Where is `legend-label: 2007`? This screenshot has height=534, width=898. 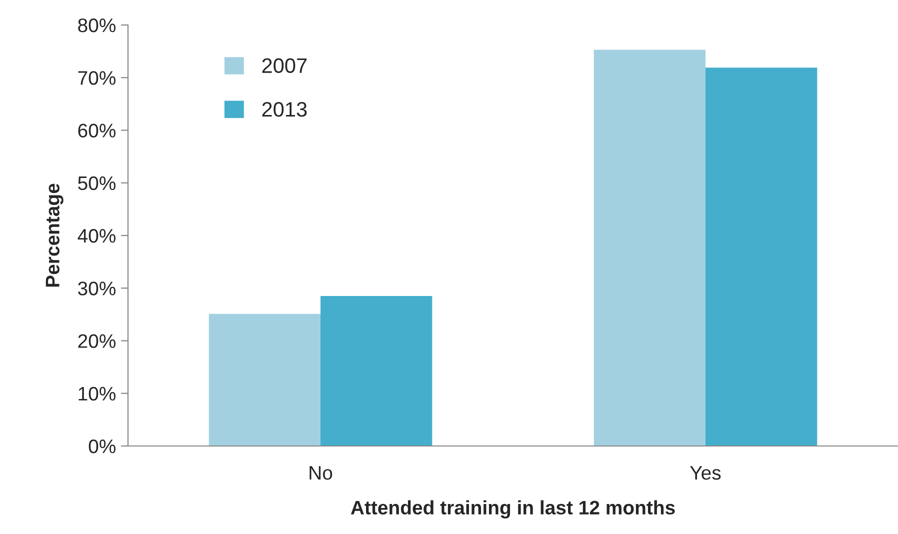 legend-label: 2007 is located at coordinates (284, 66).